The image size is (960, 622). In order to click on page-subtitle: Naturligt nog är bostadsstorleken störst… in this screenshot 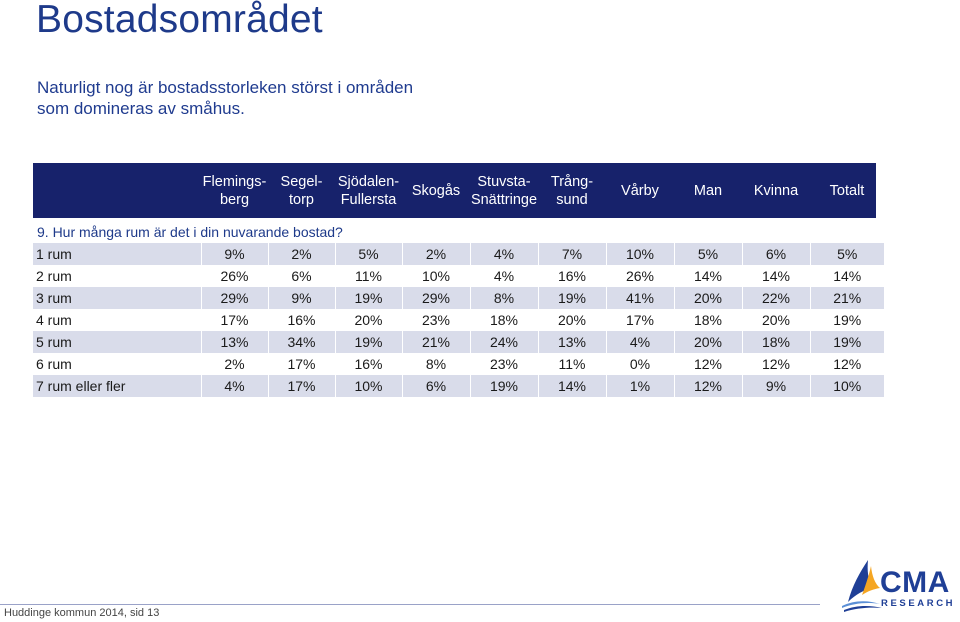, I will do `click(277, 98)`.